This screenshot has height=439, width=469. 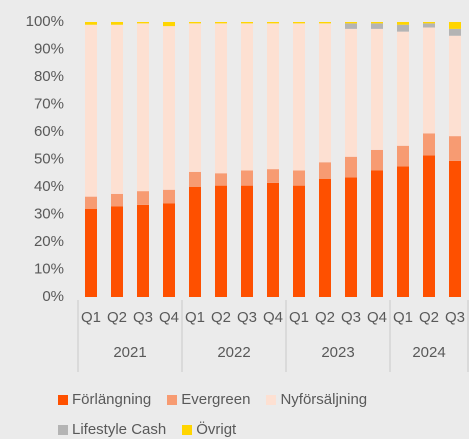 What do you see at coordinates (49, 268) in the screenshot?
I see `y-tick-label: 10%` at bounding box center [49, 268].